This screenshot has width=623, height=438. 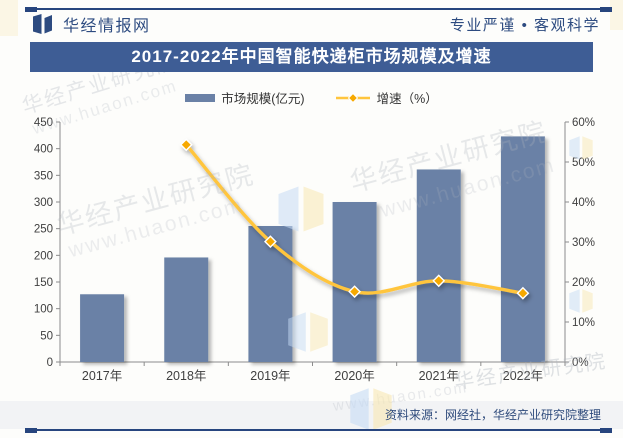 What do you see at coordinates (186, 145) in the screenshot?
I see `growth-point-2018年` at bounding box center [186, 145].